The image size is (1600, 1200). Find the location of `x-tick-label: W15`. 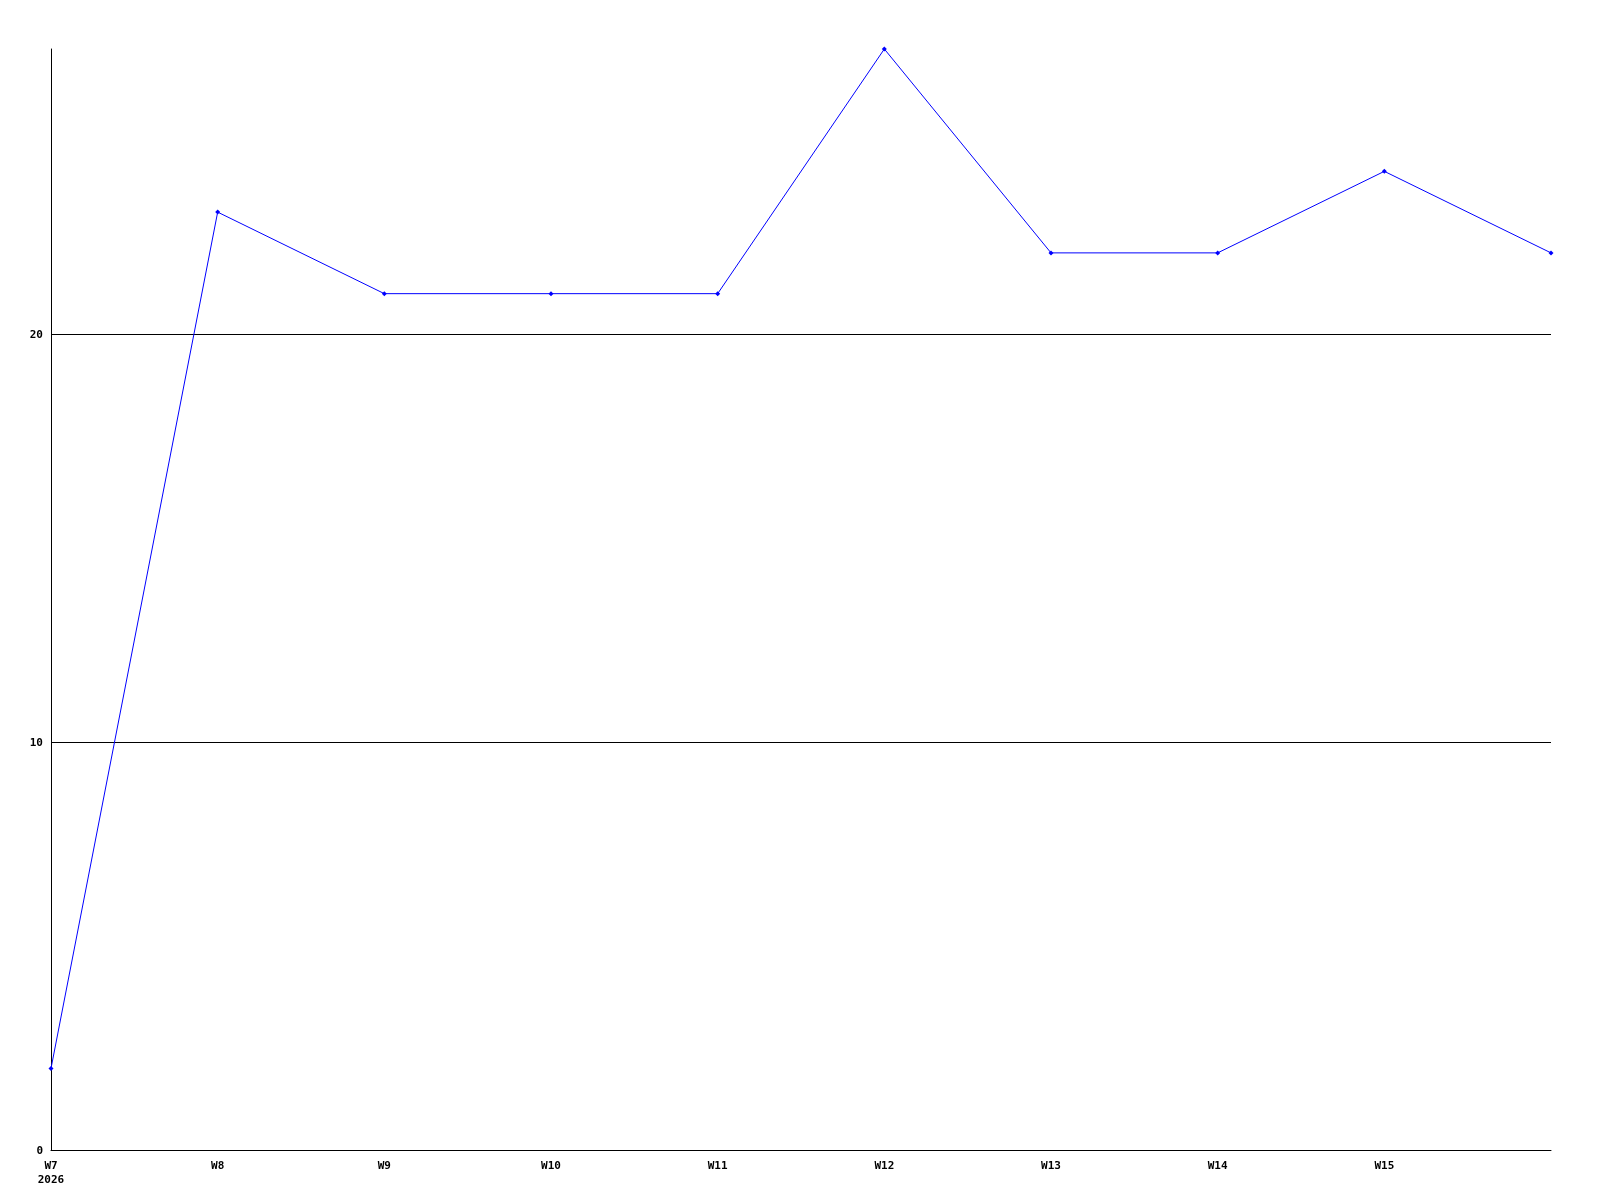

x-tick-label: W15 is located at coordinates (1384, 1165).